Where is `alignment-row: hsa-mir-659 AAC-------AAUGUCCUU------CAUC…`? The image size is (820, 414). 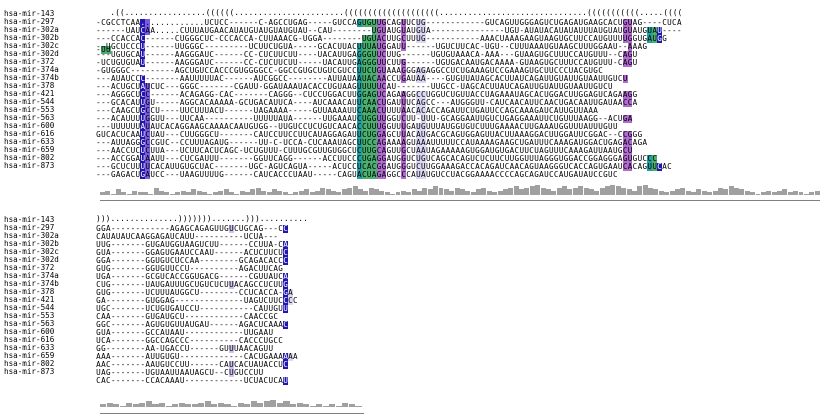 alignment-row: hsa-mir-659 AAC-------AAUGUCCUU------CAUC… is located at coordinates (156, 360).